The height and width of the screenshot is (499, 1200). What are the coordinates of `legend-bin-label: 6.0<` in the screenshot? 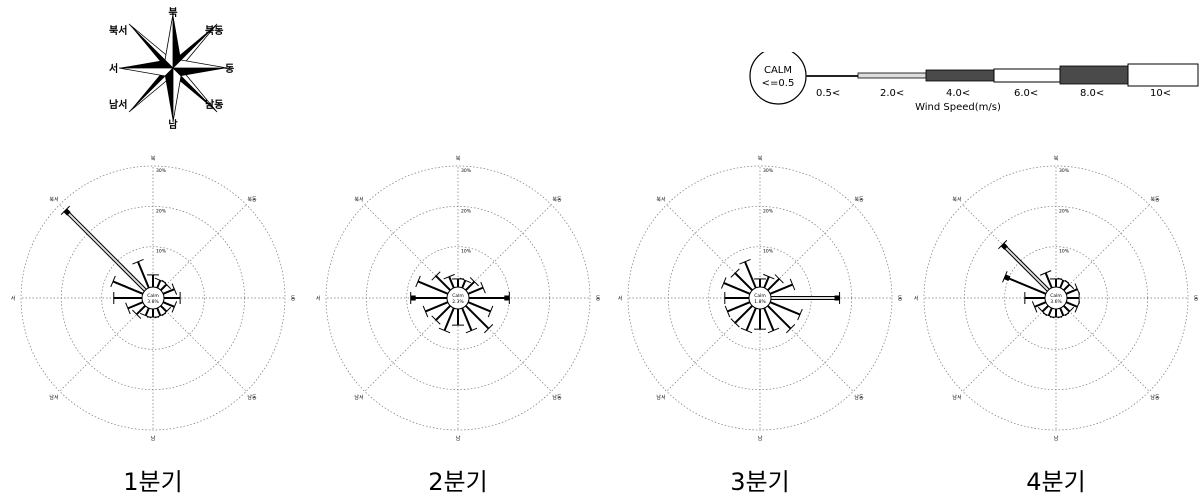 It's located at (1026, 93).